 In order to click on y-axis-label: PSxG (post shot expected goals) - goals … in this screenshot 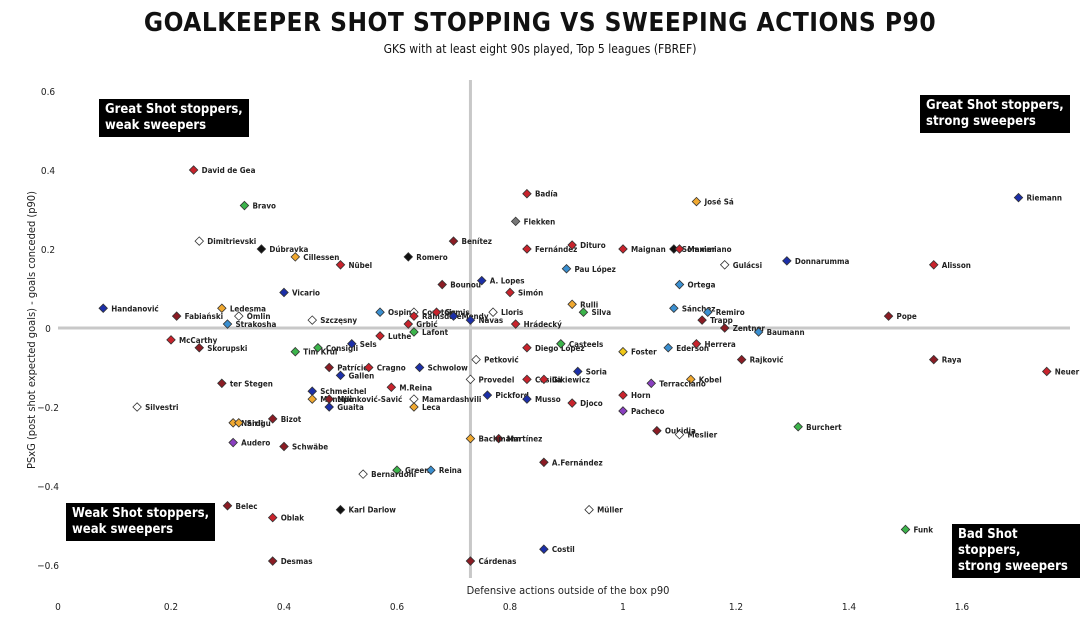, I will do `click(31, 330)`.